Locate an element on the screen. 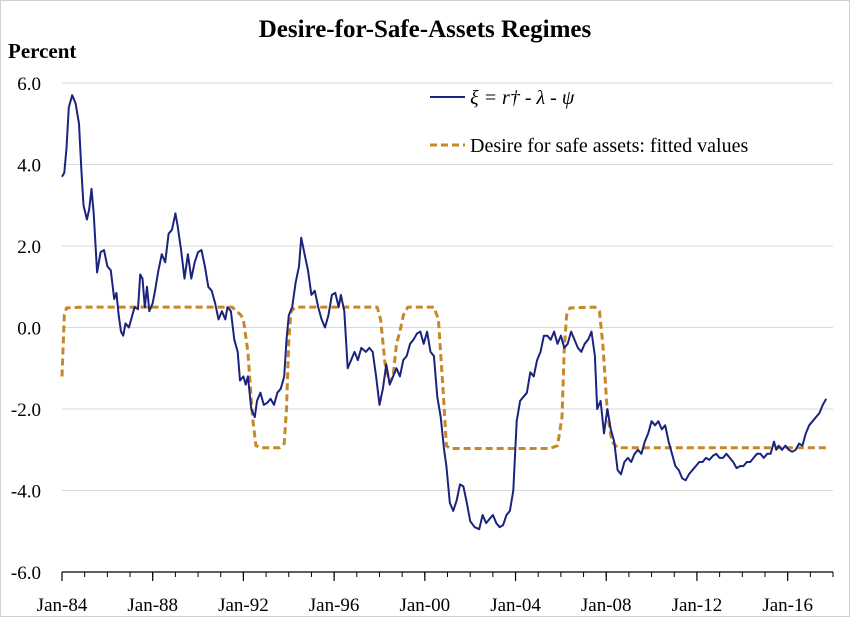 This screenshot has width=850, height=617. x-tick-label: Jan-92 is located at coordinates (243, 605).